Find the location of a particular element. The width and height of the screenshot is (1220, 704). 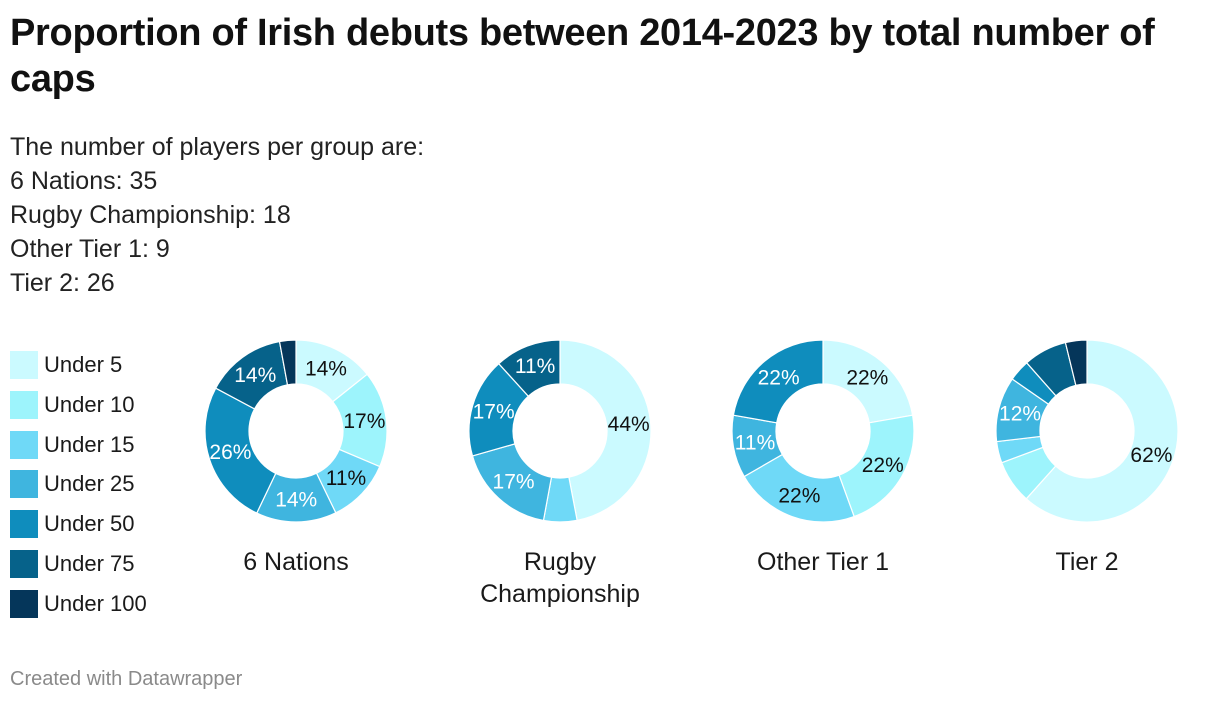

legend-label: Under 75 is located at coordinates (89, 563).